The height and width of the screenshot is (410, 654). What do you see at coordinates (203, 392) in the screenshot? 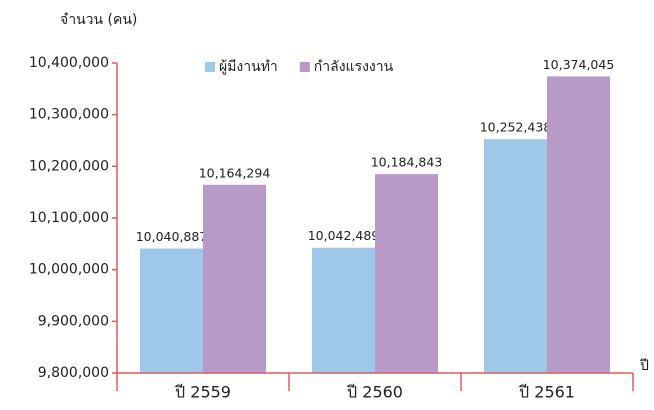
I see `x-tick-label: ปี 2559` at bounding box center [203, 392].